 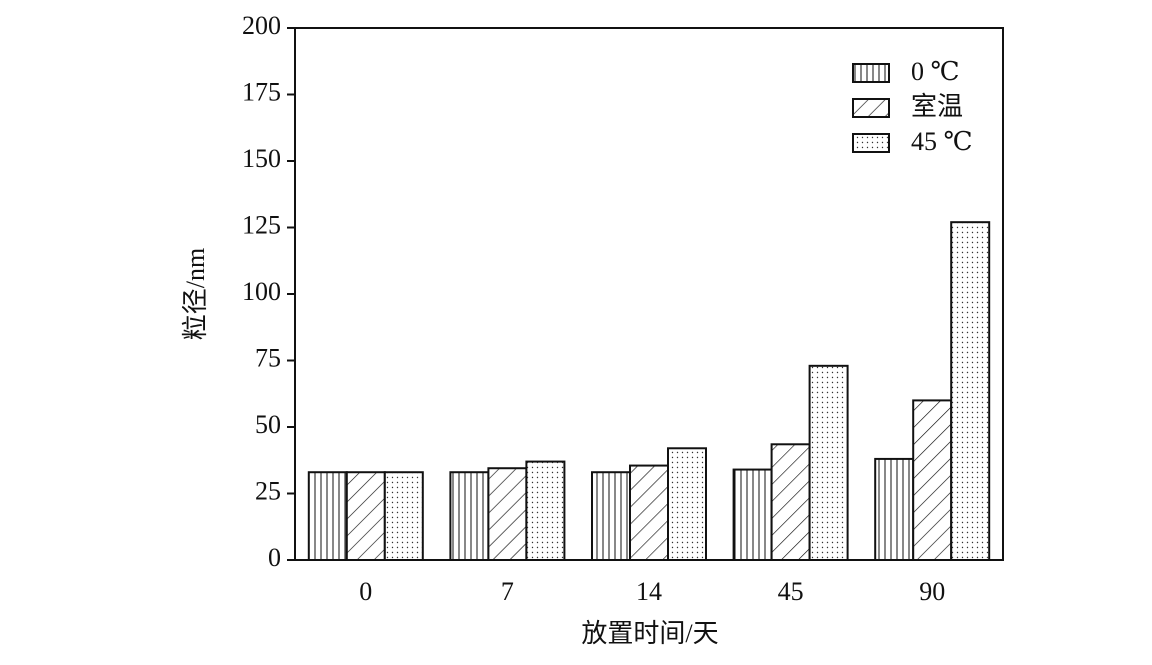 I want to click on y-tick-label: 175, so click(x=261, y=91).